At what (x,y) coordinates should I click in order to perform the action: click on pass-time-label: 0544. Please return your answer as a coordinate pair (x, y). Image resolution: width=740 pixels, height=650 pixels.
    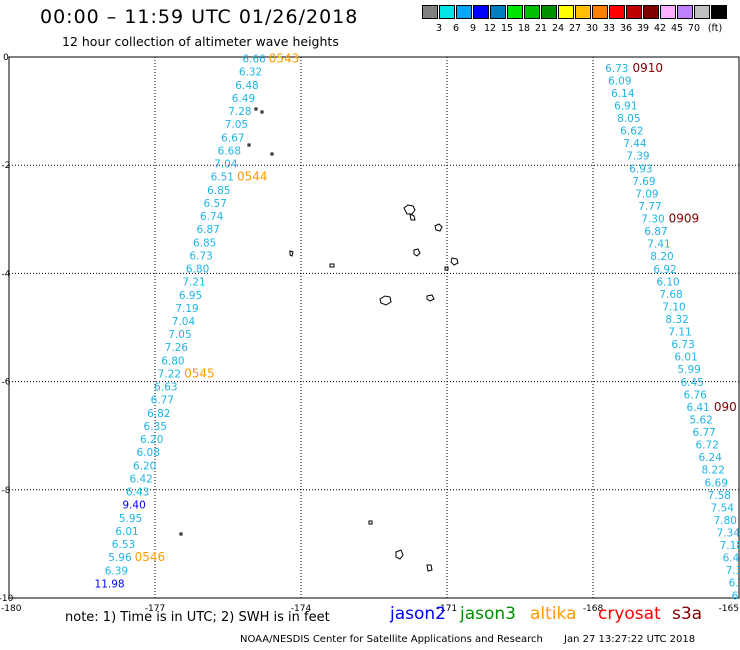
    Looking at the image, I should click on (252, 177).